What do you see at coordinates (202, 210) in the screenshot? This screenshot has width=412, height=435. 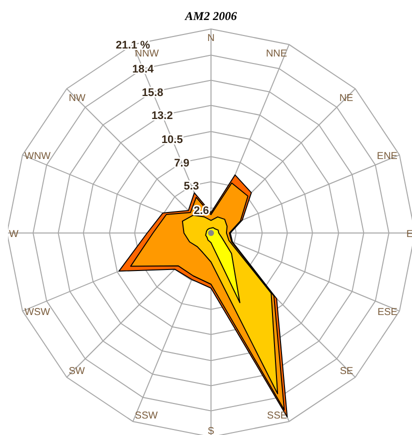 I see `y-tick-label: 2.6` at bounding box center [202, 210].